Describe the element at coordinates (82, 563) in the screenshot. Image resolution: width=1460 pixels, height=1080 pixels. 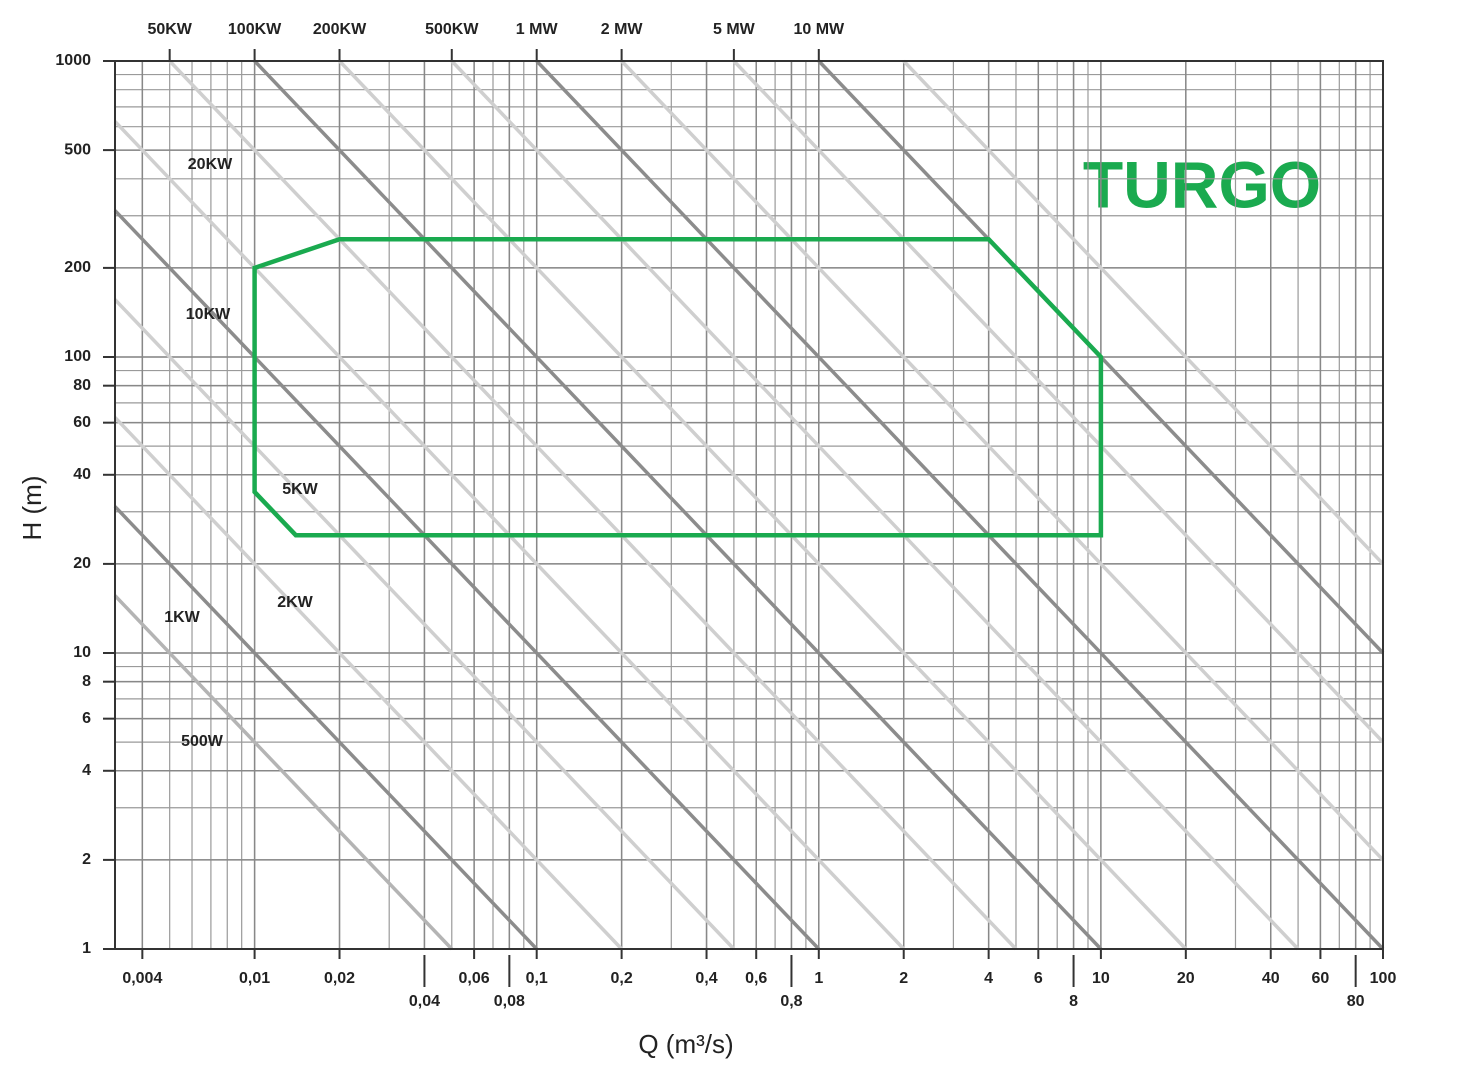
I see `y-tick-label: 20` at that location.